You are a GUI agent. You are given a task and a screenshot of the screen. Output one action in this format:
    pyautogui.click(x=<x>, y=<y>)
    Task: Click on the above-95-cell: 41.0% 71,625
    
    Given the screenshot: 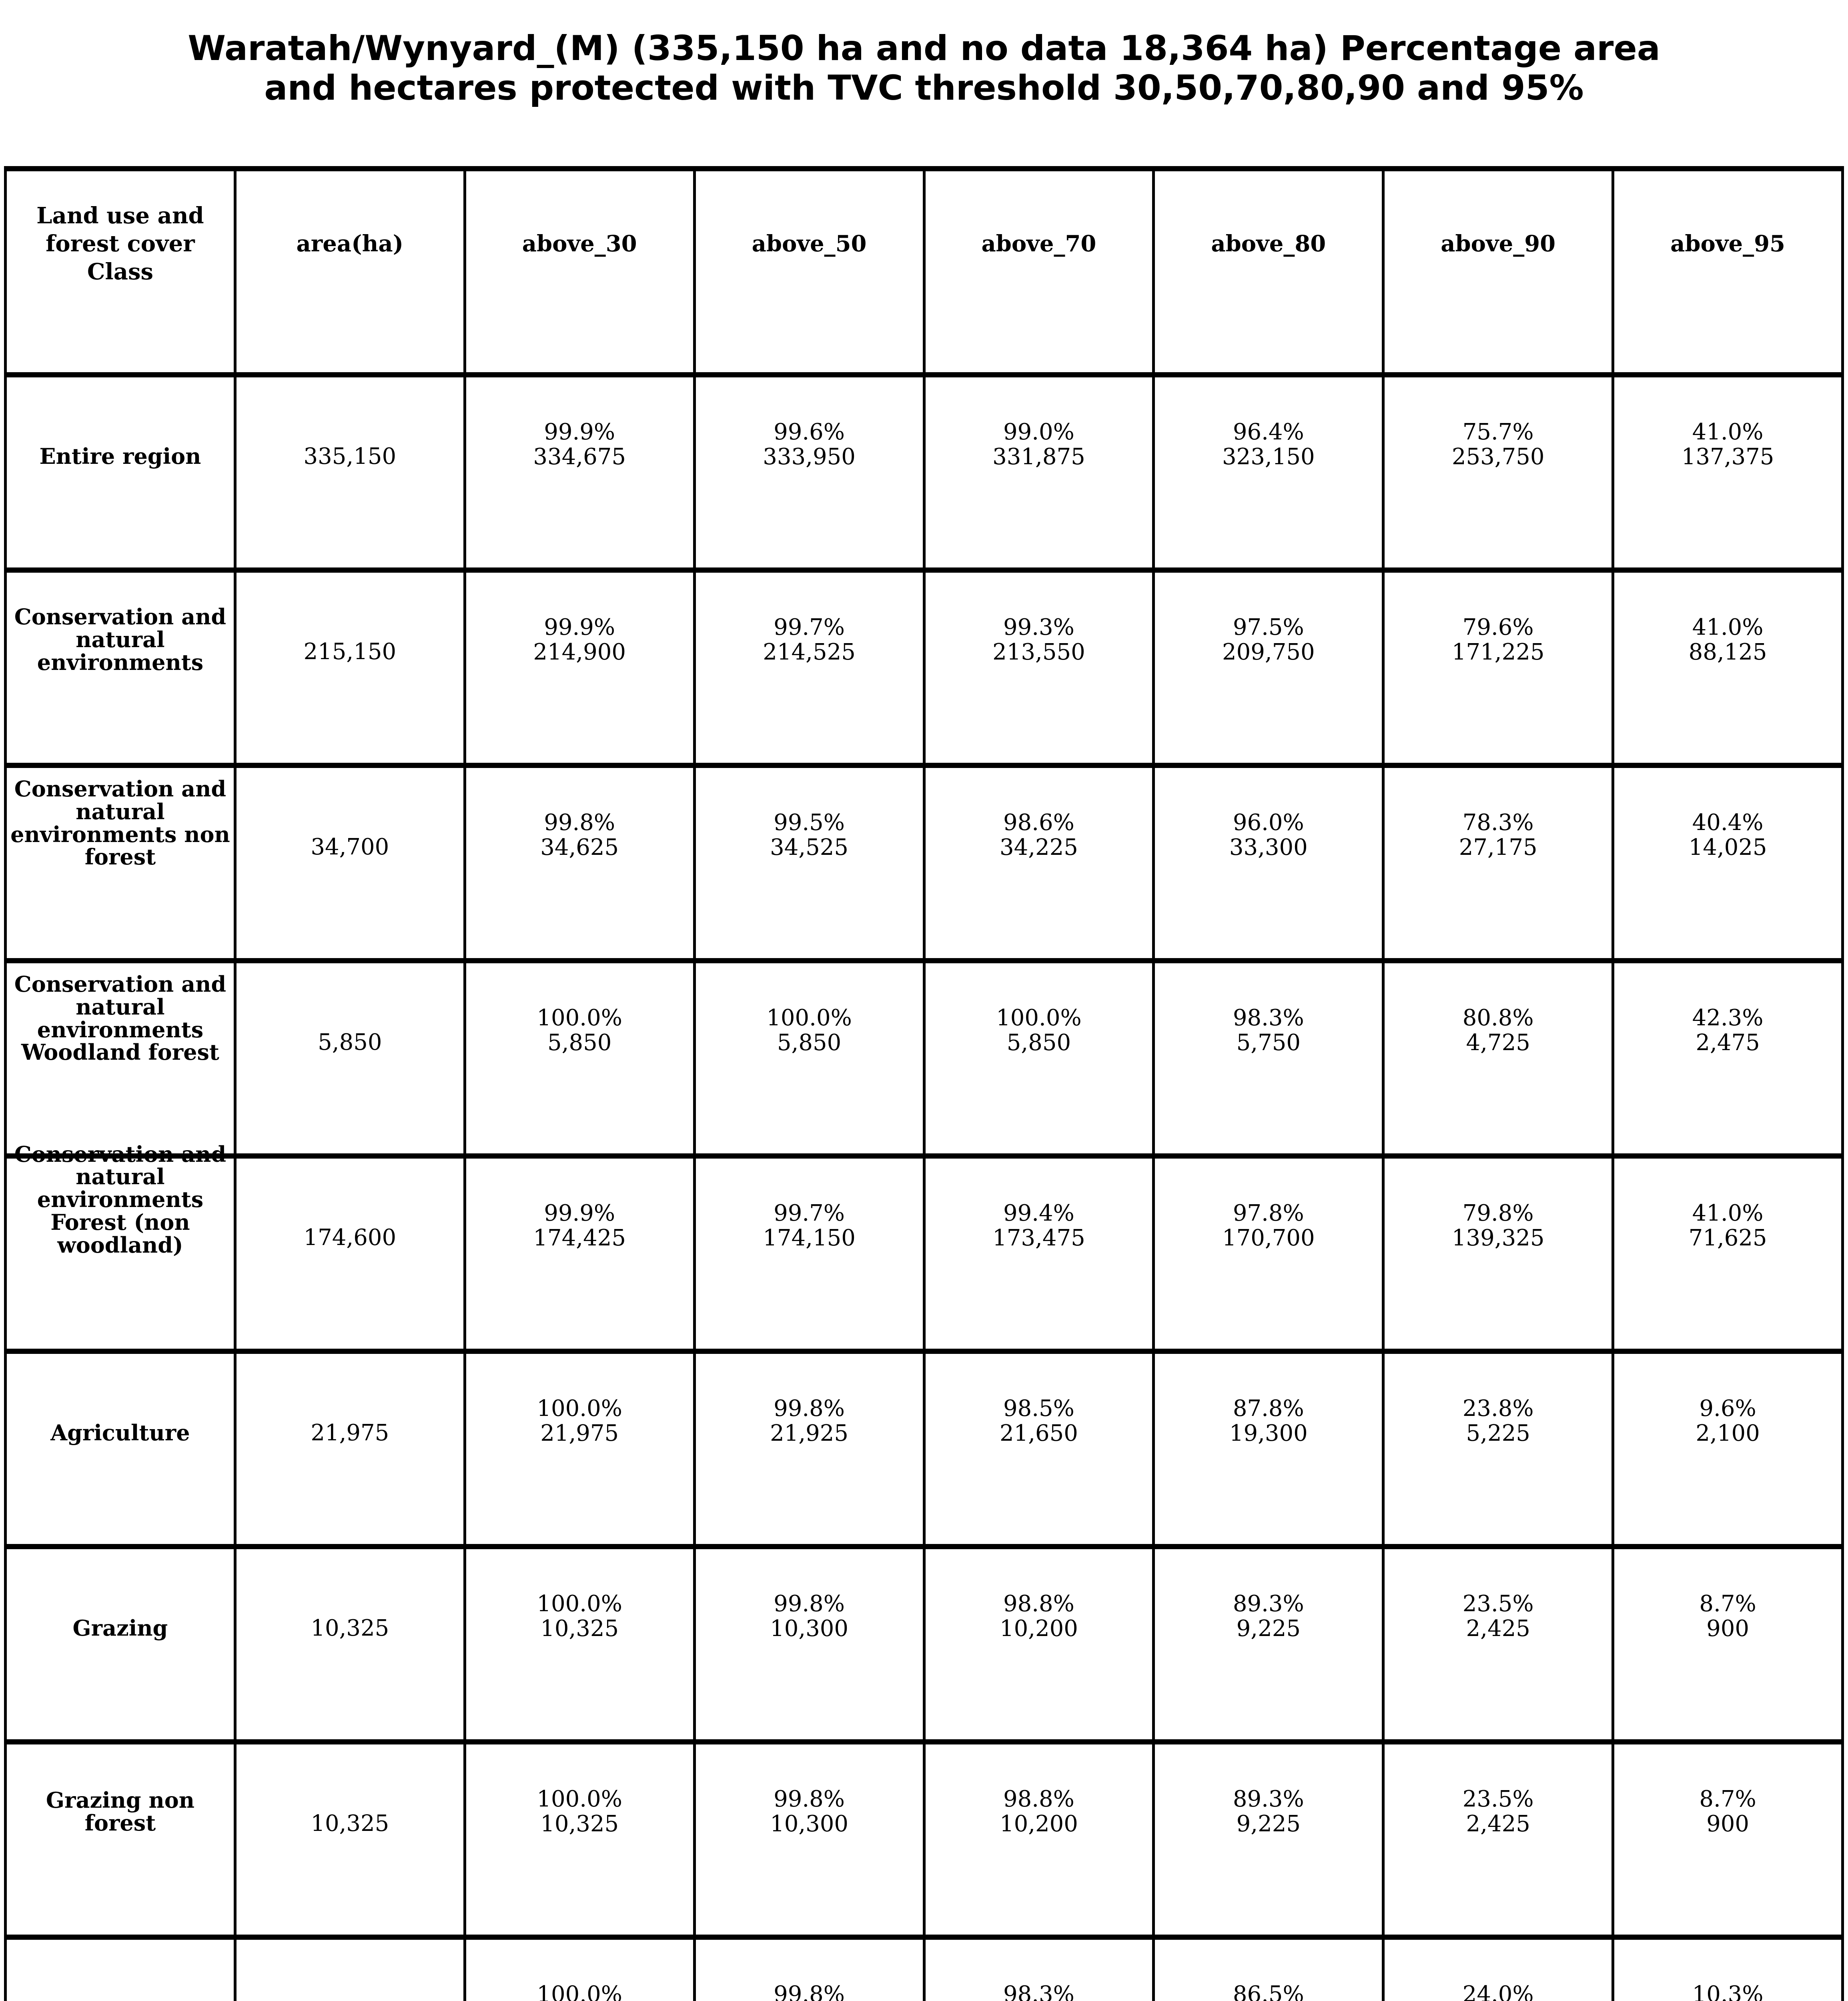 What is the action you would take?
    pyautogui.click(x=1727, y=1253)
    